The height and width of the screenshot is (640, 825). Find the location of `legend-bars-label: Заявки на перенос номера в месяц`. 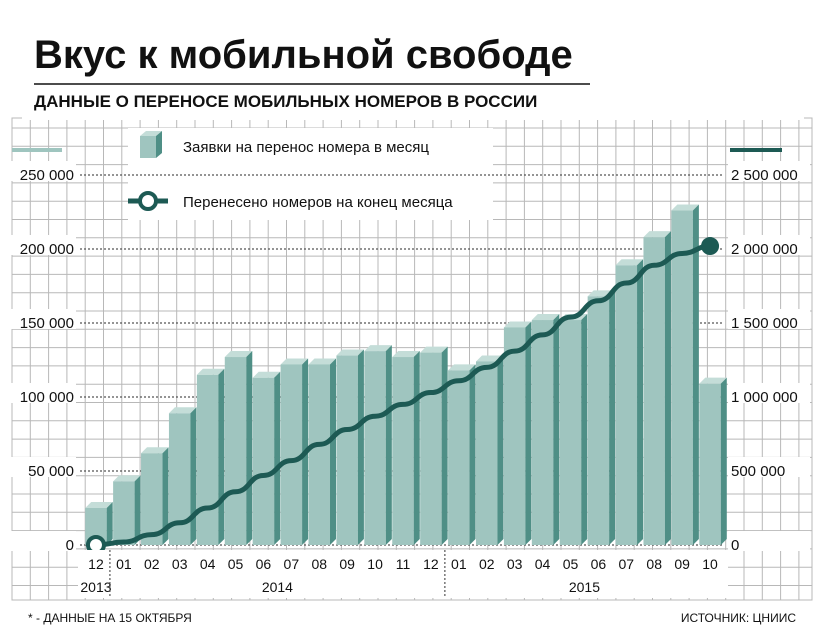

legend-bars-label: Заявки на перенос номера в месяц is located at coordinates (306, 147).